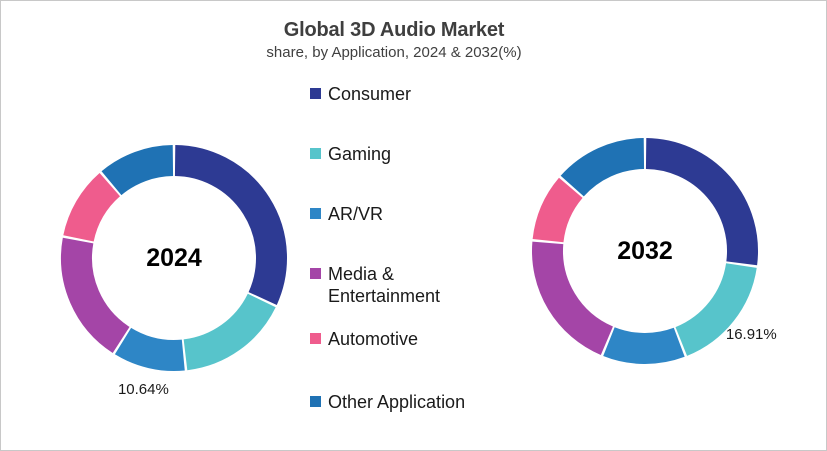 The height and width of the screenshot is (451, 827). Describe the element at coordinates (315, 93) in the screenshot. I see `legend-swatch-consumer-icon` at that location.